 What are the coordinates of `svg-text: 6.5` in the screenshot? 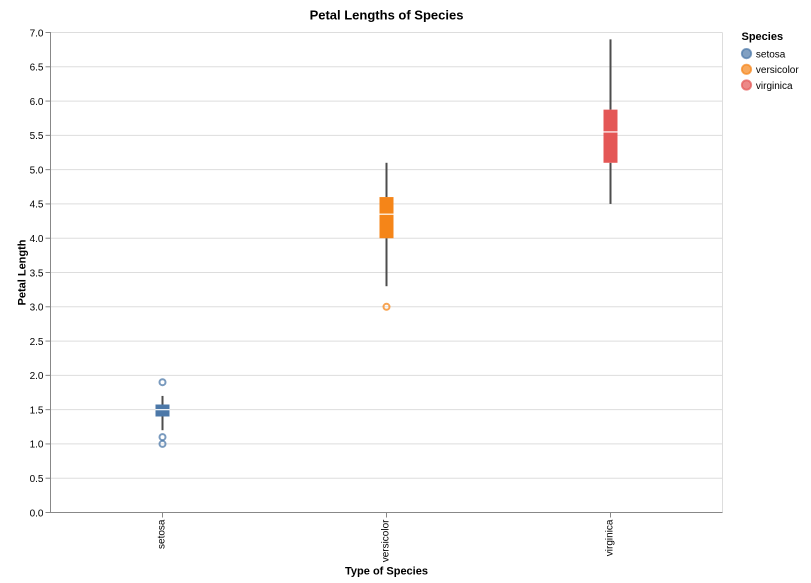 It's located at (37, 68).